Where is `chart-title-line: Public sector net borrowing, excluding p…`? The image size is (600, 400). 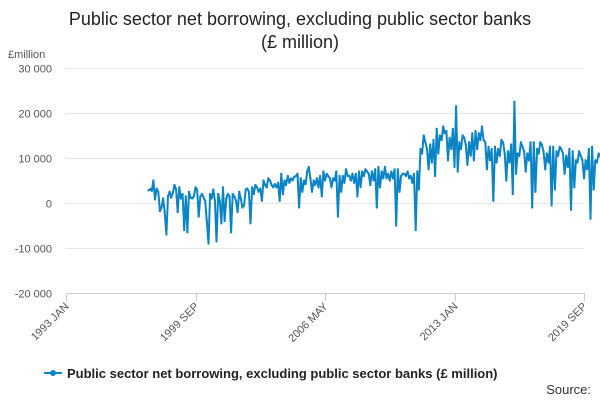
chart-title-line: Public sector net borrowing, excluding p… is located at coordinates (300, 19).